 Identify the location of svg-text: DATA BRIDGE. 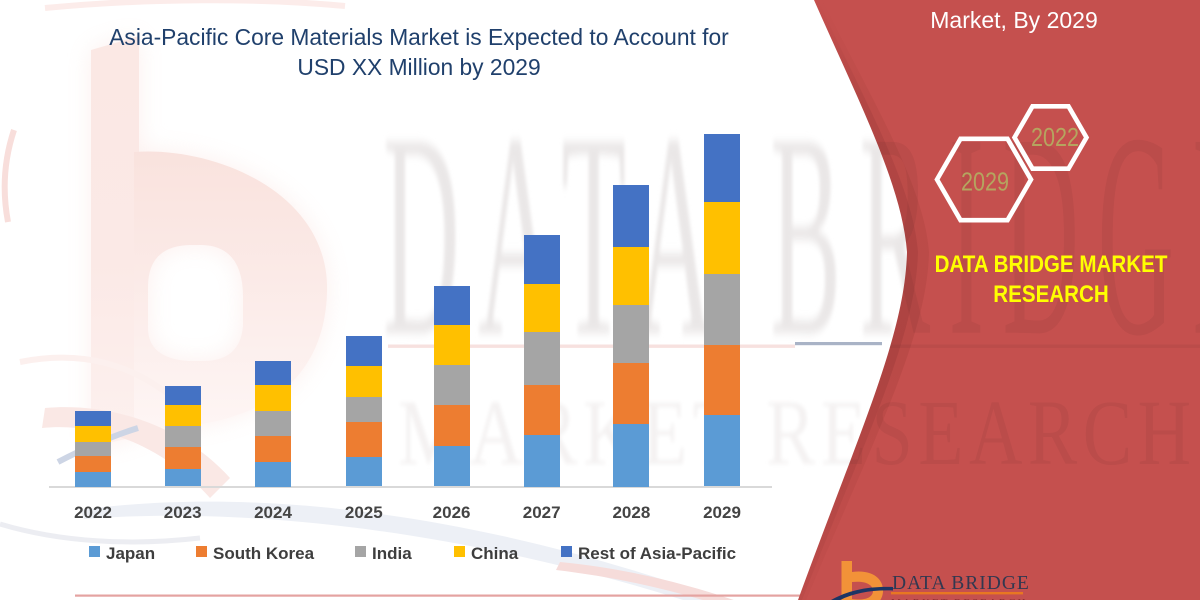
(961, 583).